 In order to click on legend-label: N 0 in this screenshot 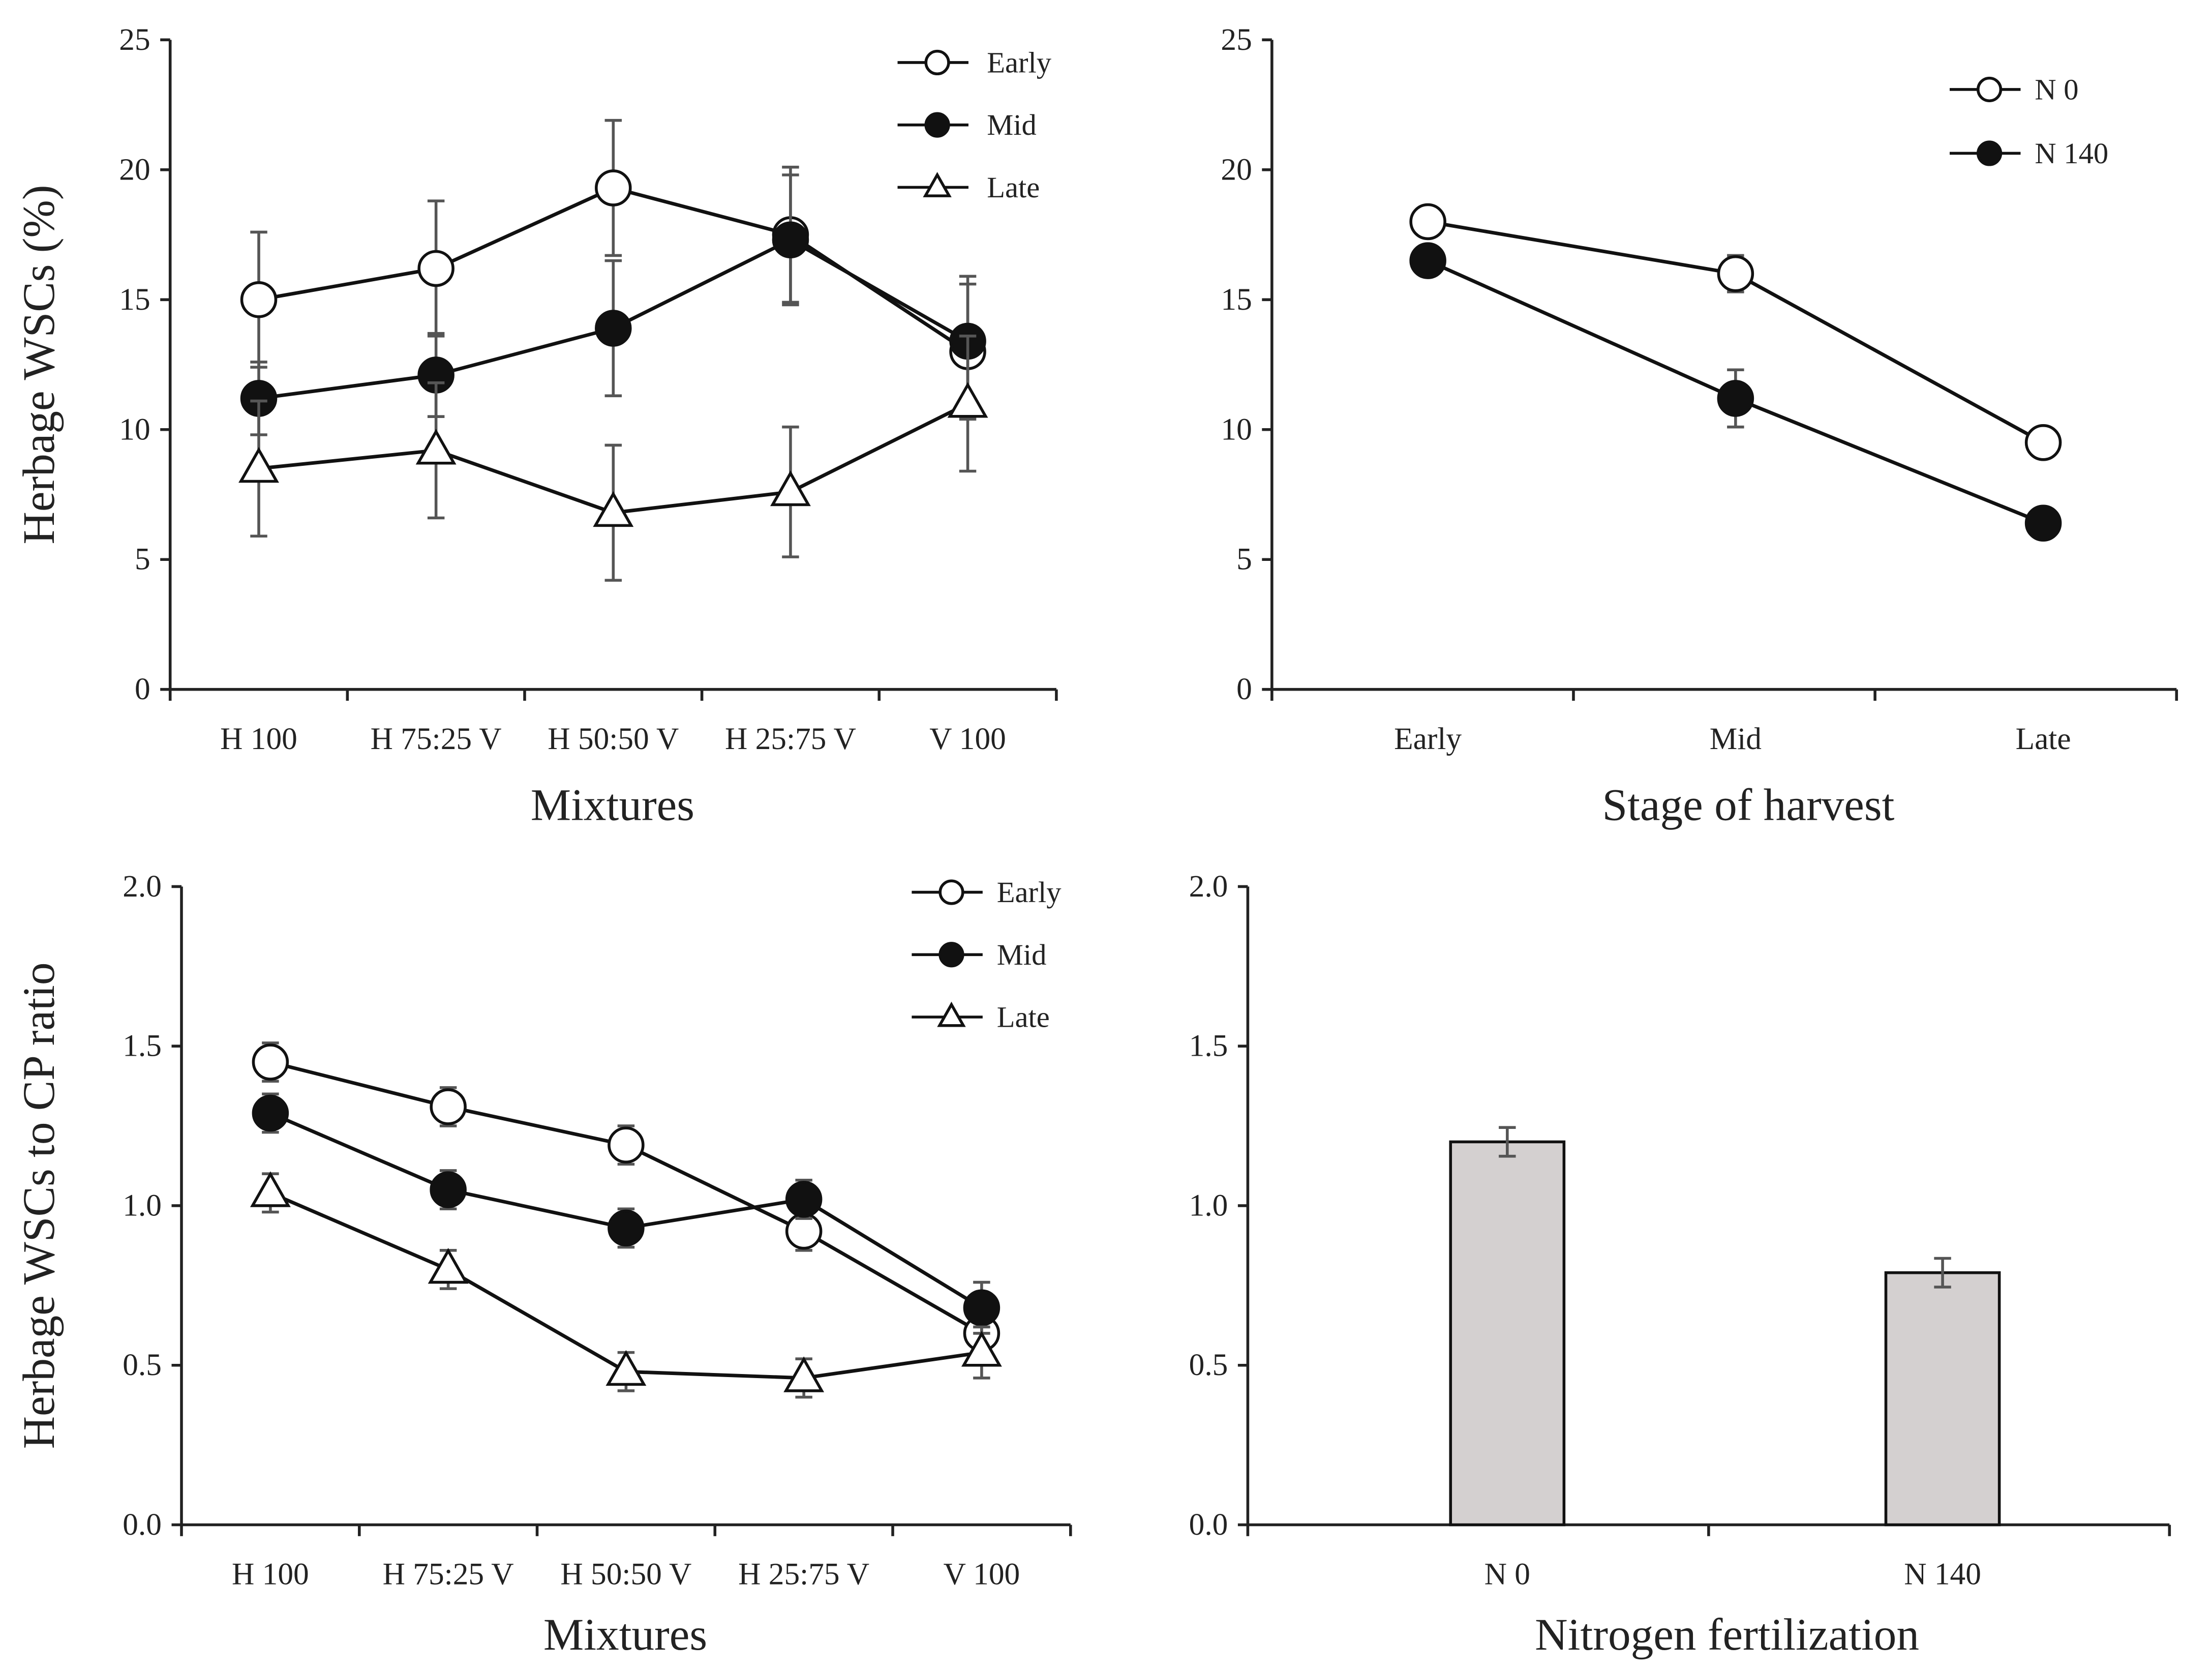, I will do `click(2056, 89)`.